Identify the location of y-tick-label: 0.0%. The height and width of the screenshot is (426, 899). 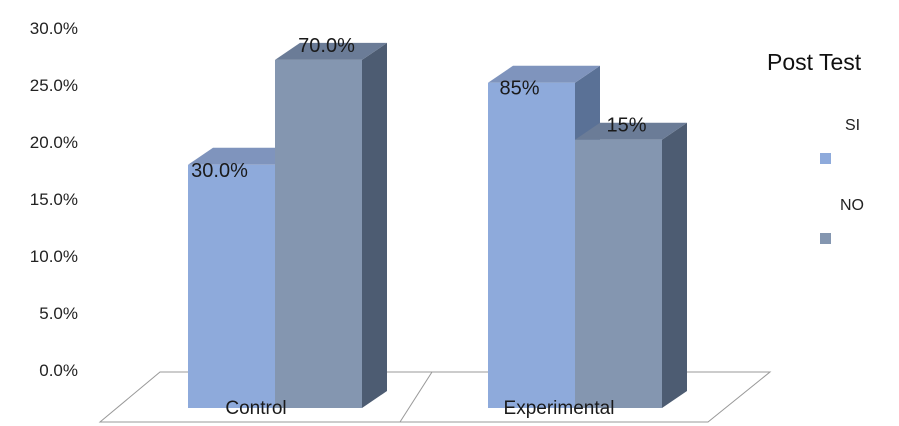
(58, 370).